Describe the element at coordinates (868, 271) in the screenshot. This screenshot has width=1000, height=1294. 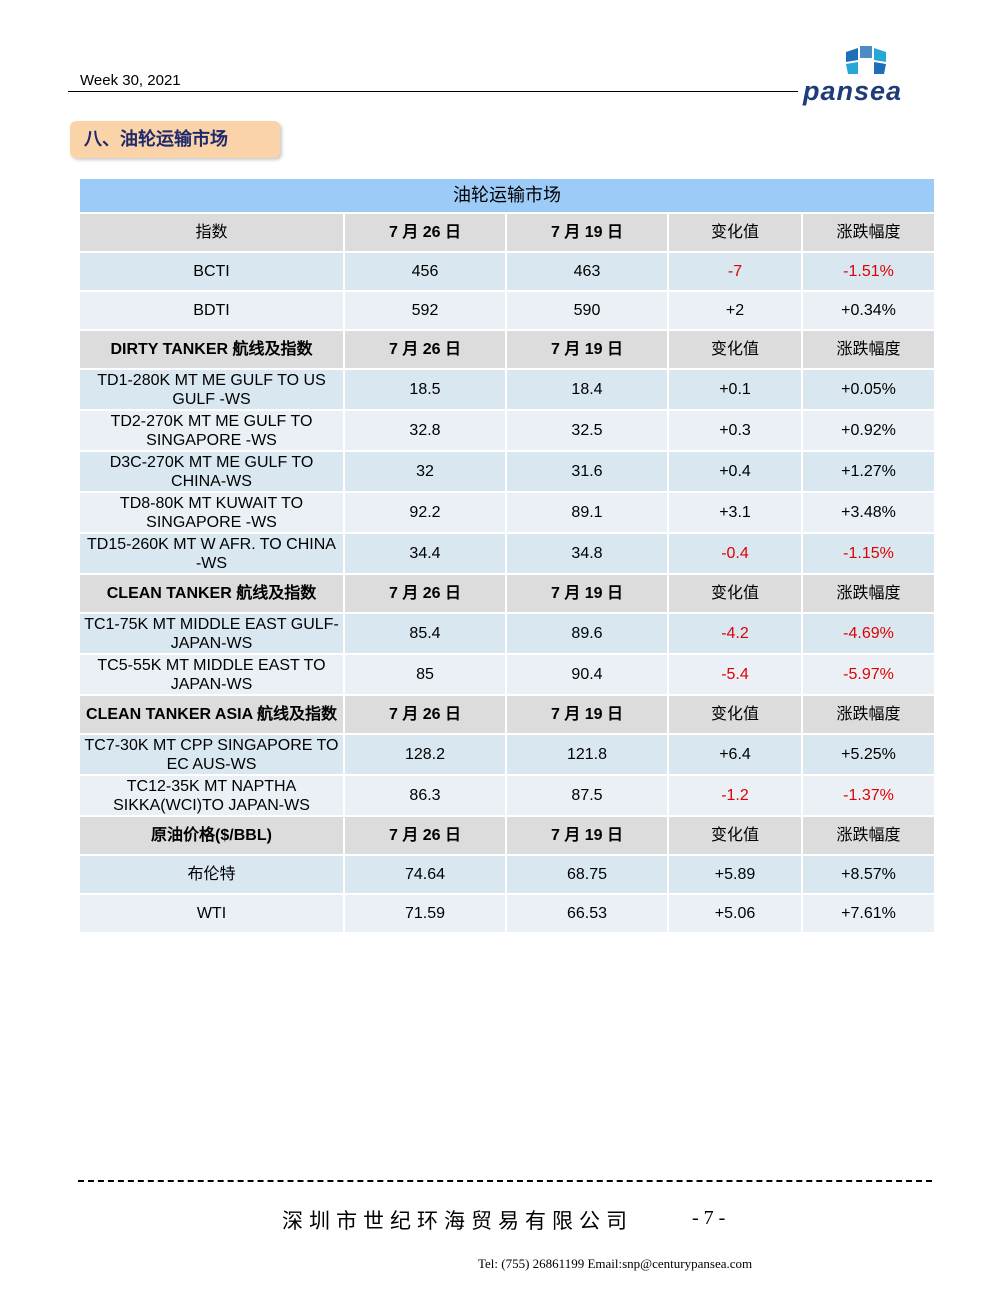
I see `cell: -1.51%` at that location.